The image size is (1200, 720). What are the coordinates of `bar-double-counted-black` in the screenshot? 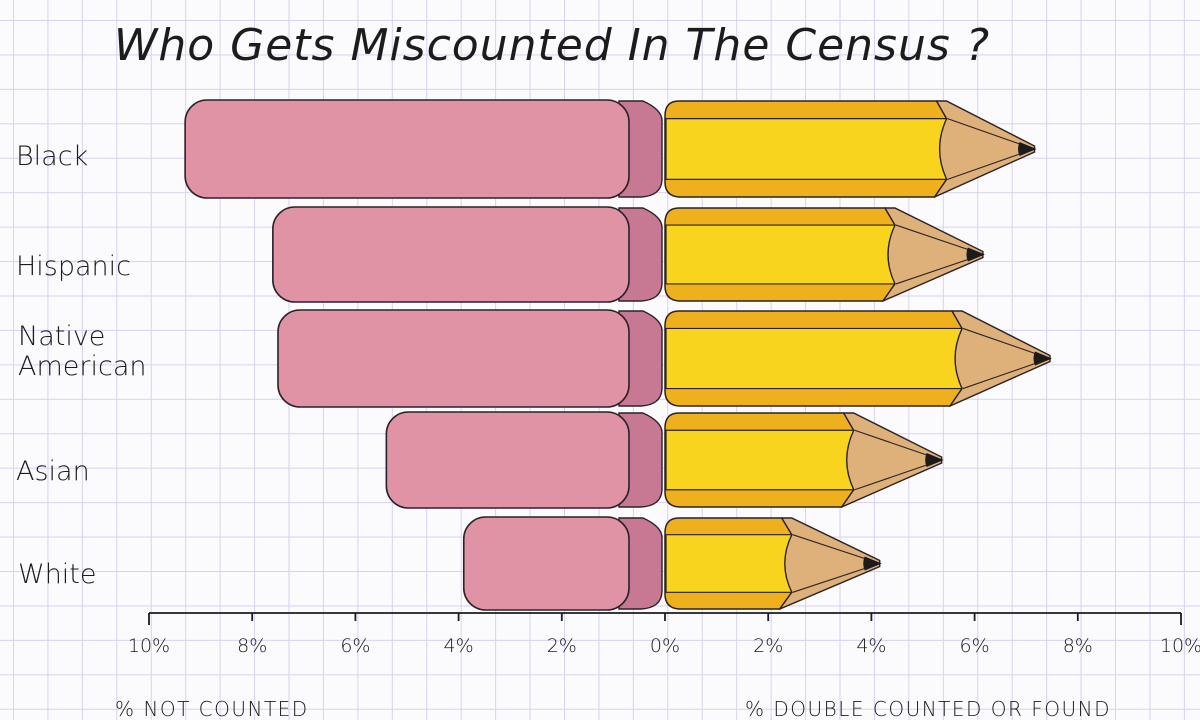 It's located at (850, 149).